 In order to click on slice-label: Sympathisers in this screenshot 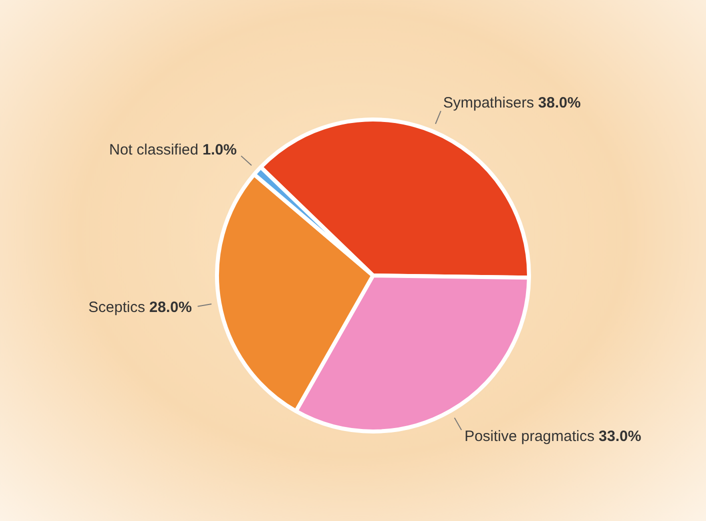, I will do `click(490, 103)`.